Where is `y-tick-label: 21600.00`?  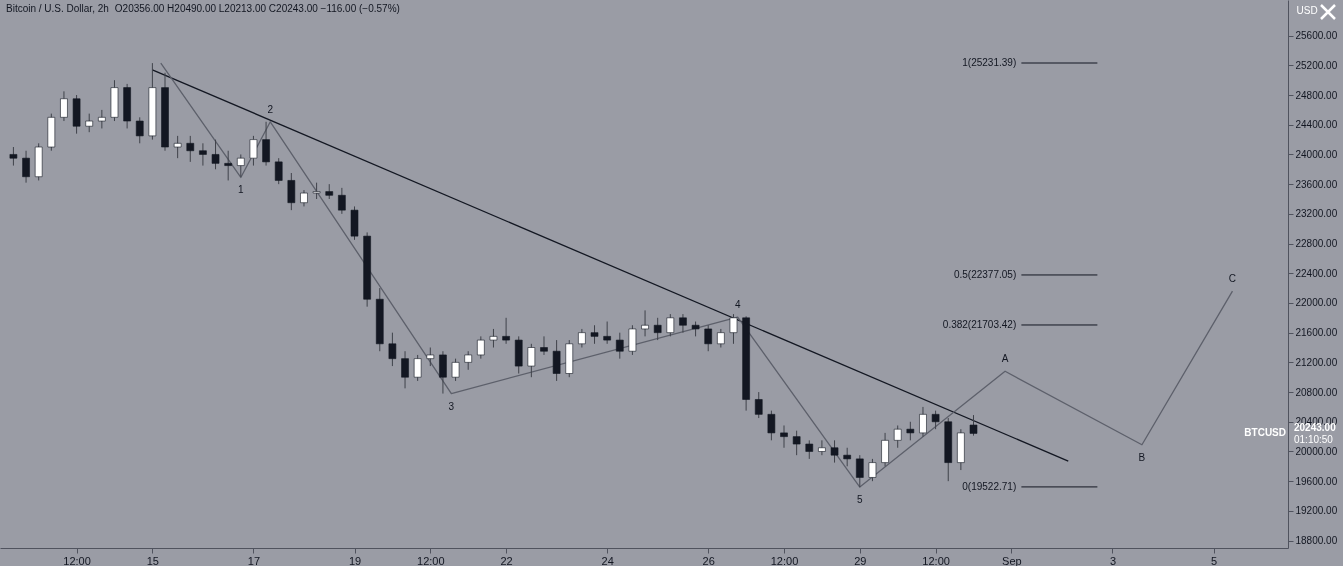 y-tick-label: 21600.00 is located at coordinates (1316, 333).